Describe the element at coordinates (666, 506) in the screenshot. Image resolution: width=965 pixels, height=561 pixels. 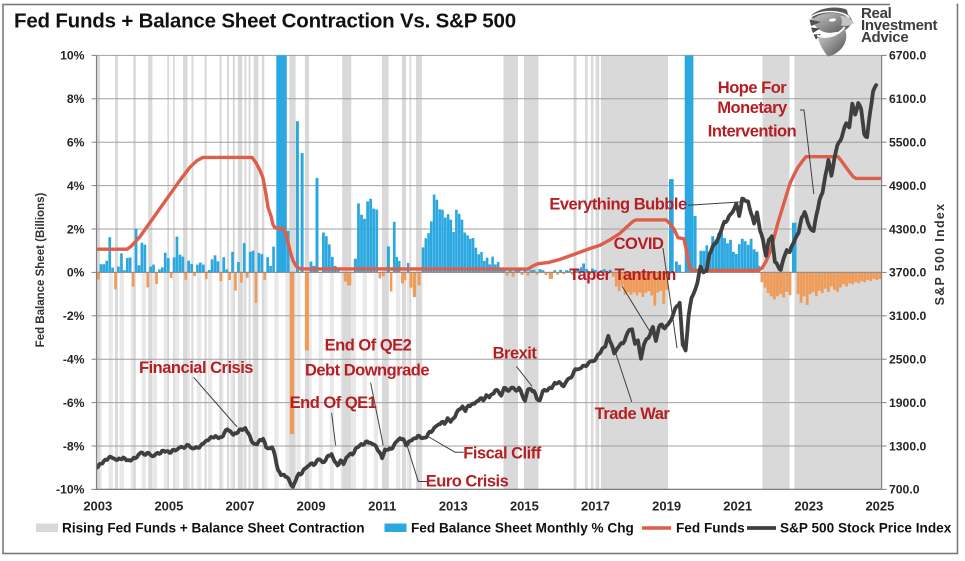
I see `svg-text: 2019` at that location.